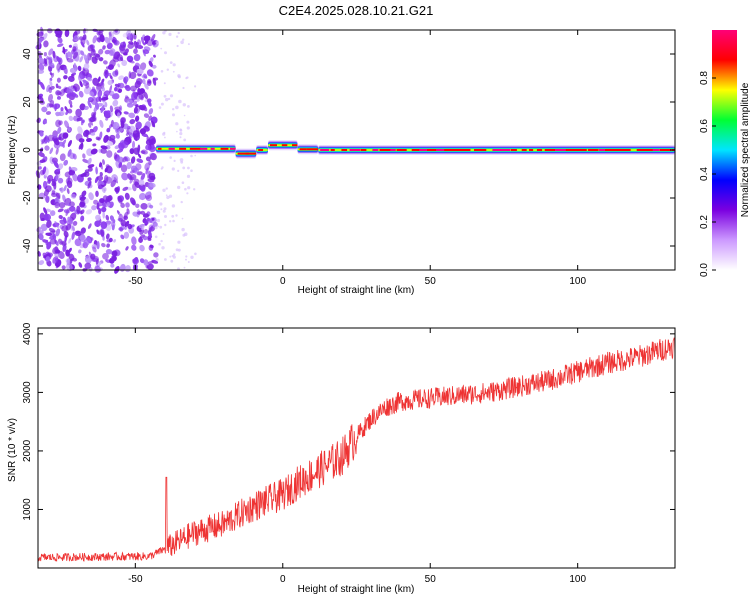 The image size is (750, 600). Describe the element at coordinates (27, 150) in the screenshot. I see `spectrogram-y-tick-label: 0` at that location.